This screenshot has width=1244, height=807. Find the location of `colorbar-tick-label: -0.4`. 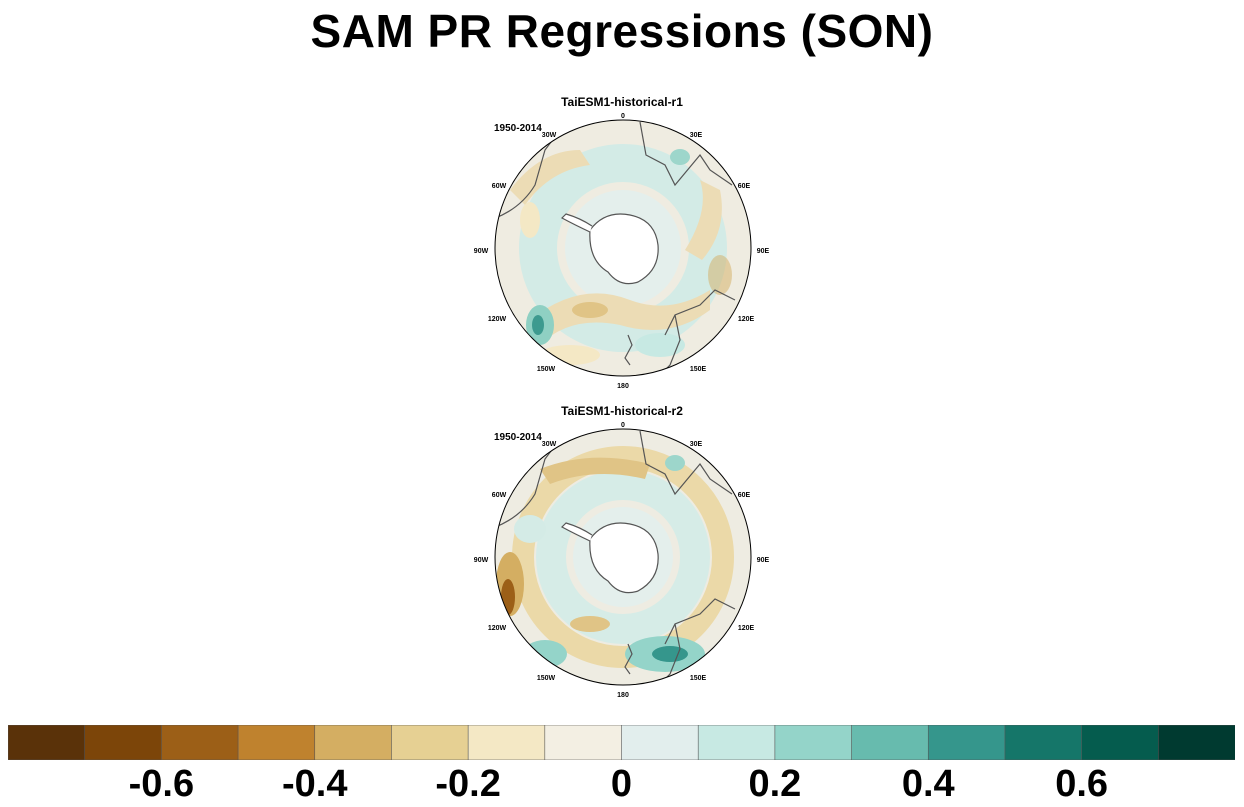

colorbar-tick-label: -0.4 is located at coordinates (315, 784).